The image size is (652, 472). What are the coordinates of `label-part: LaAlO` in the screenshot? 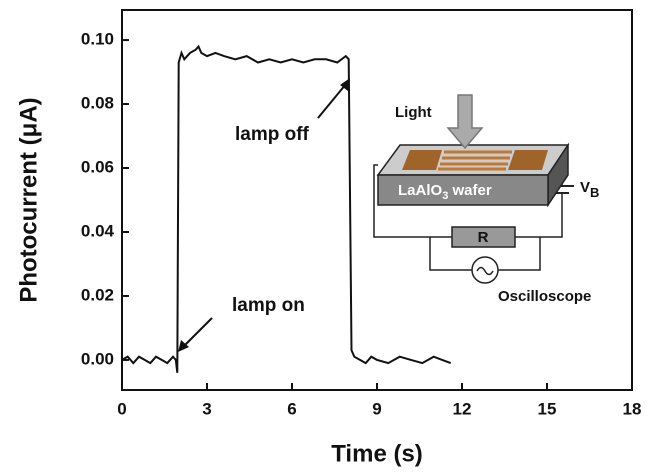 It's located at (420, 190).